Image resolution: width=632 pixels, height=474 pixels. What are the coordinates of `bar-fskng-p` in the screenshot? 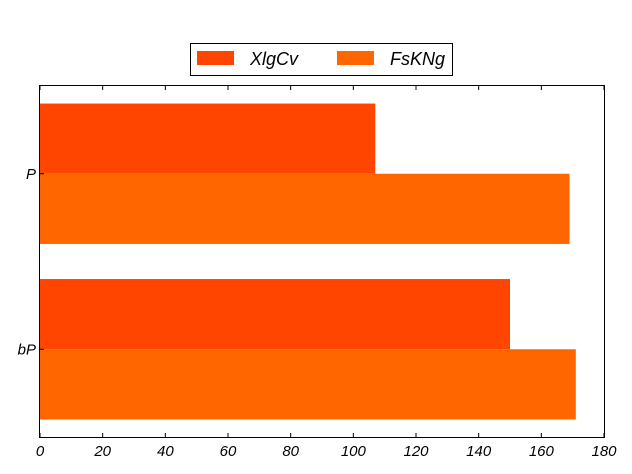 It's located at (305, 208).